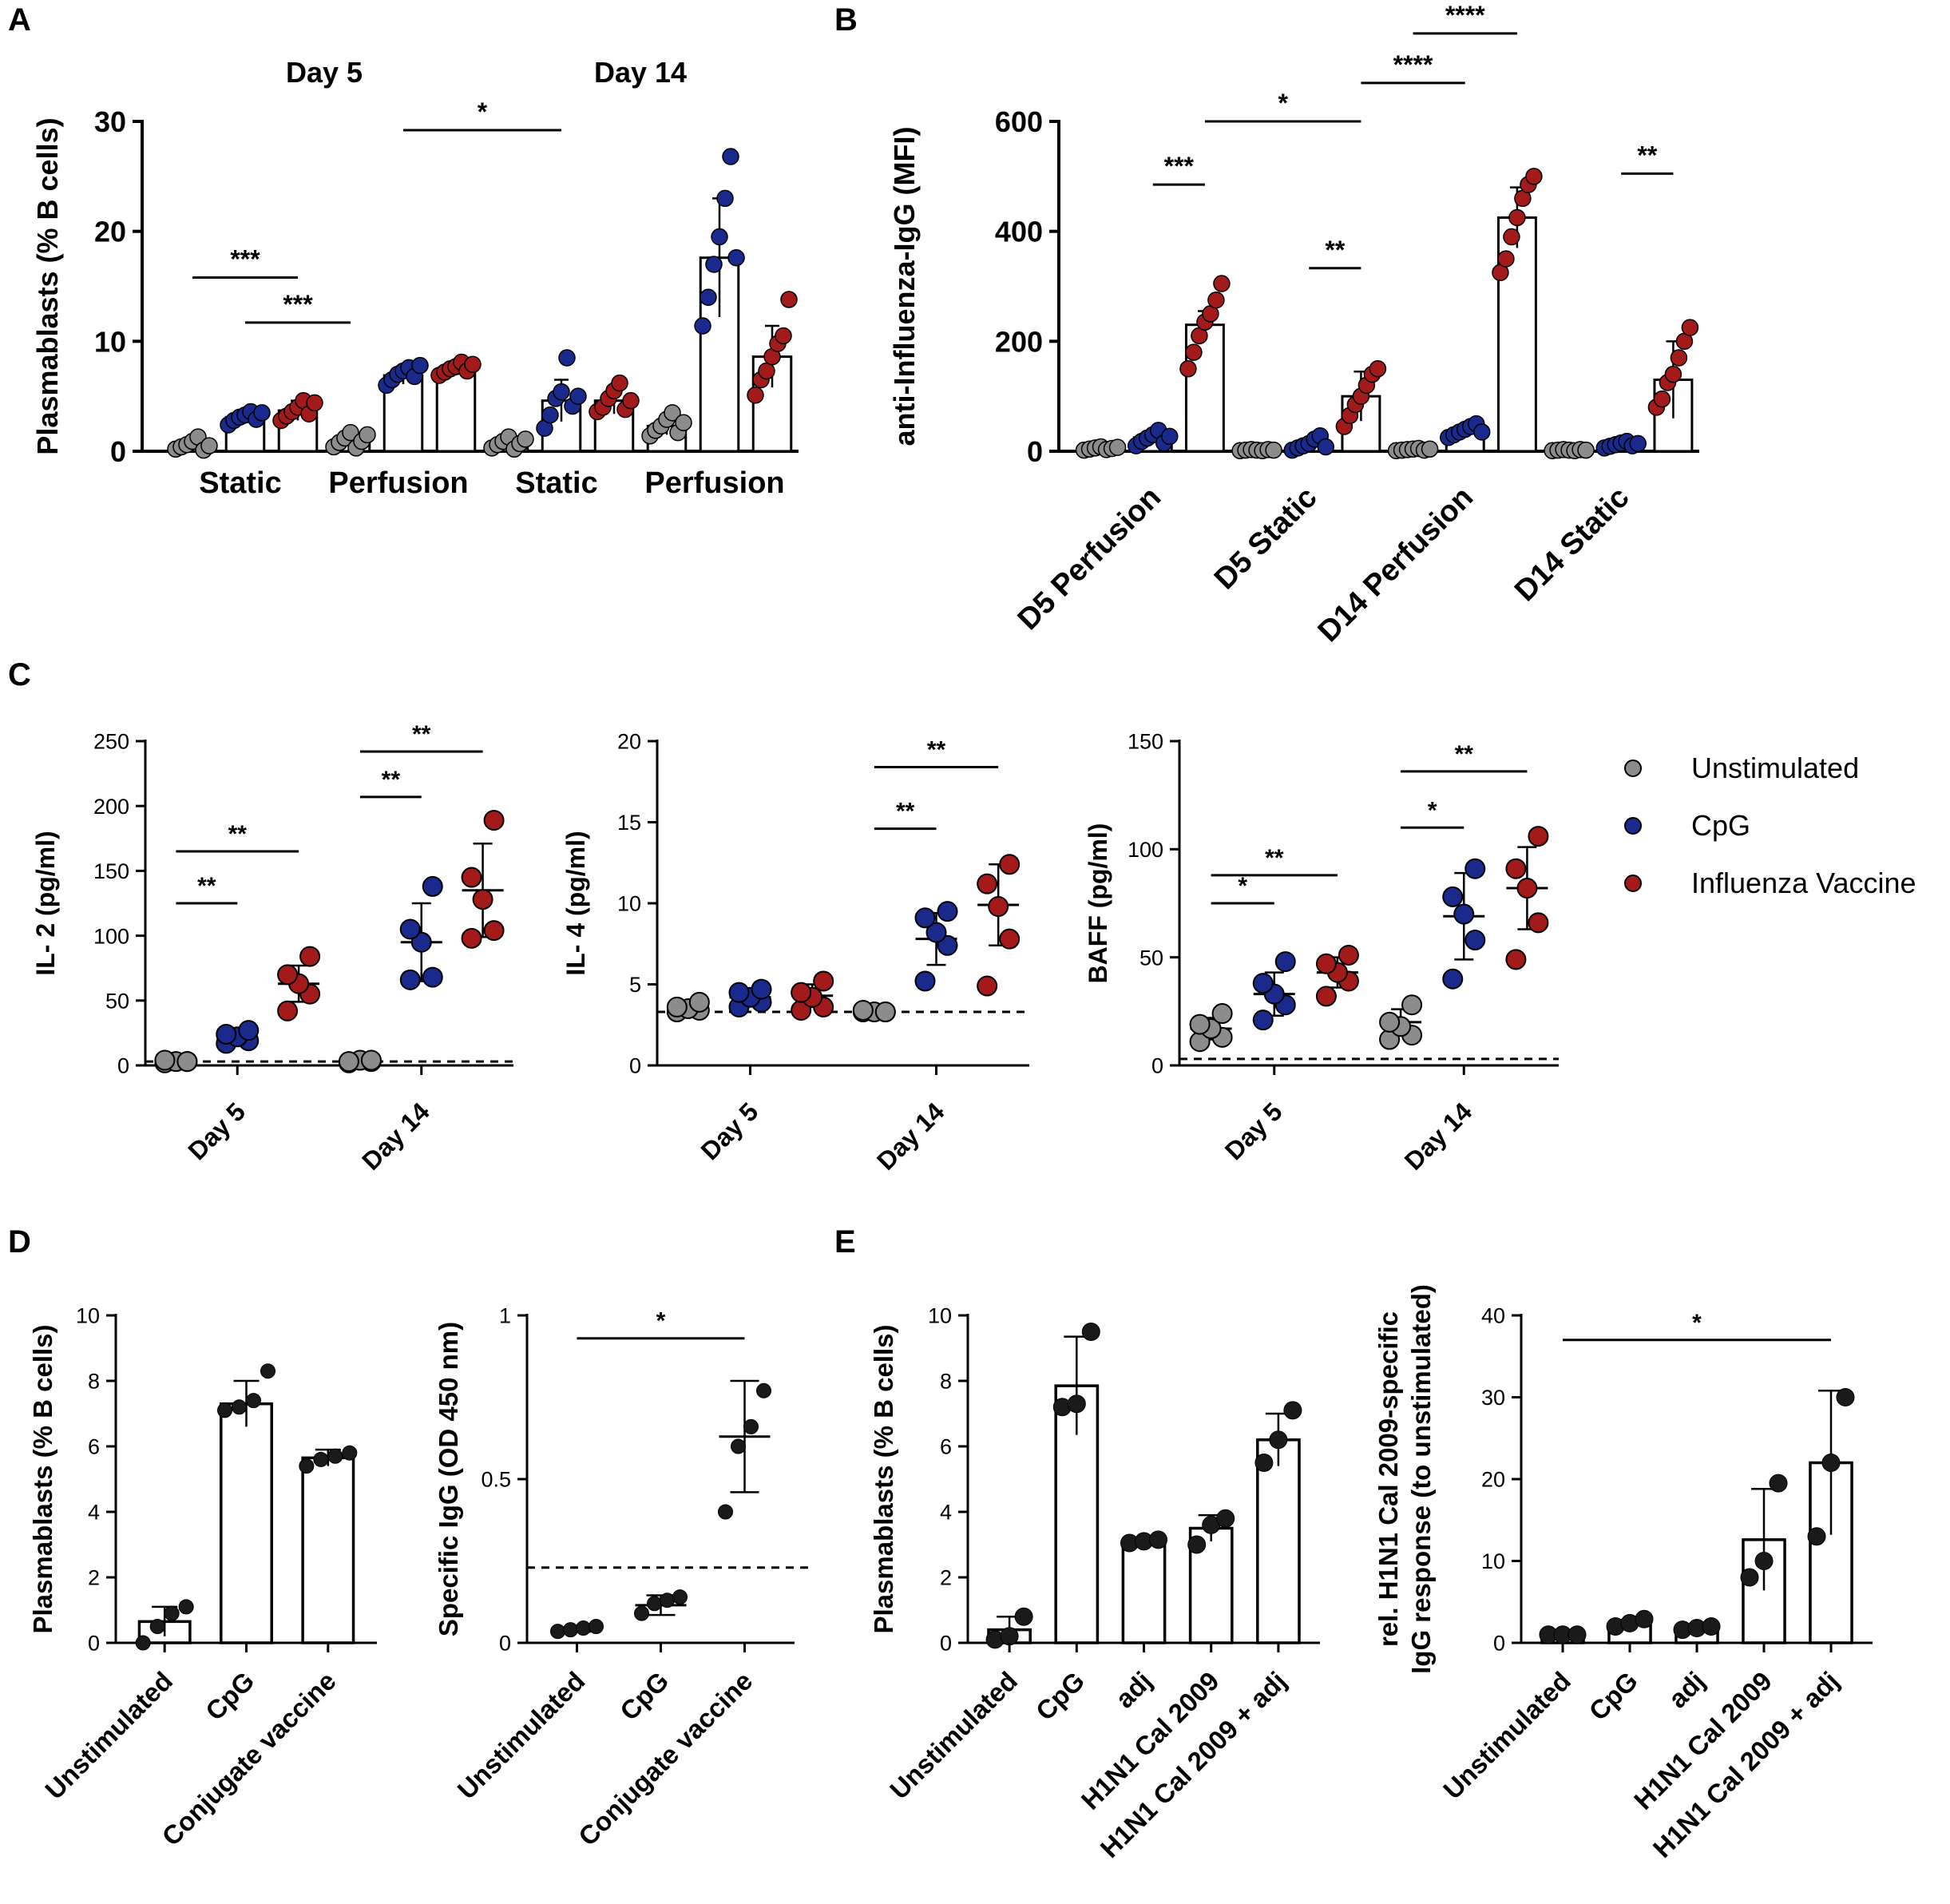  I want to click on y-tick-label: 20, so click(110, 232).